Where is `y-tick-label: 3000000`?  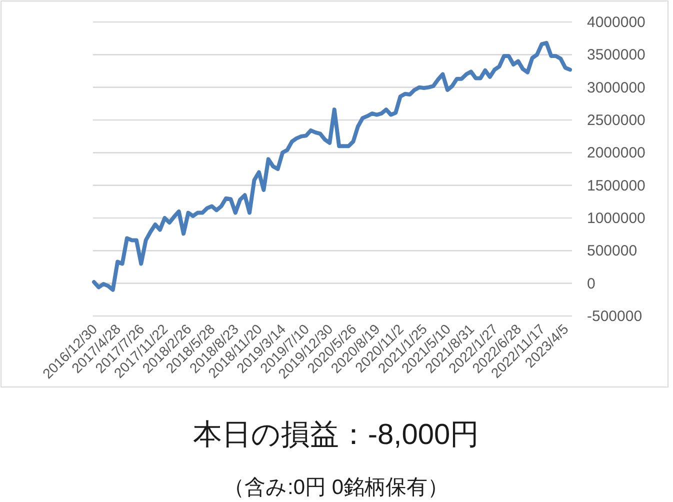
y-tick-label: 3000000 is located at coordinates (616, 87).